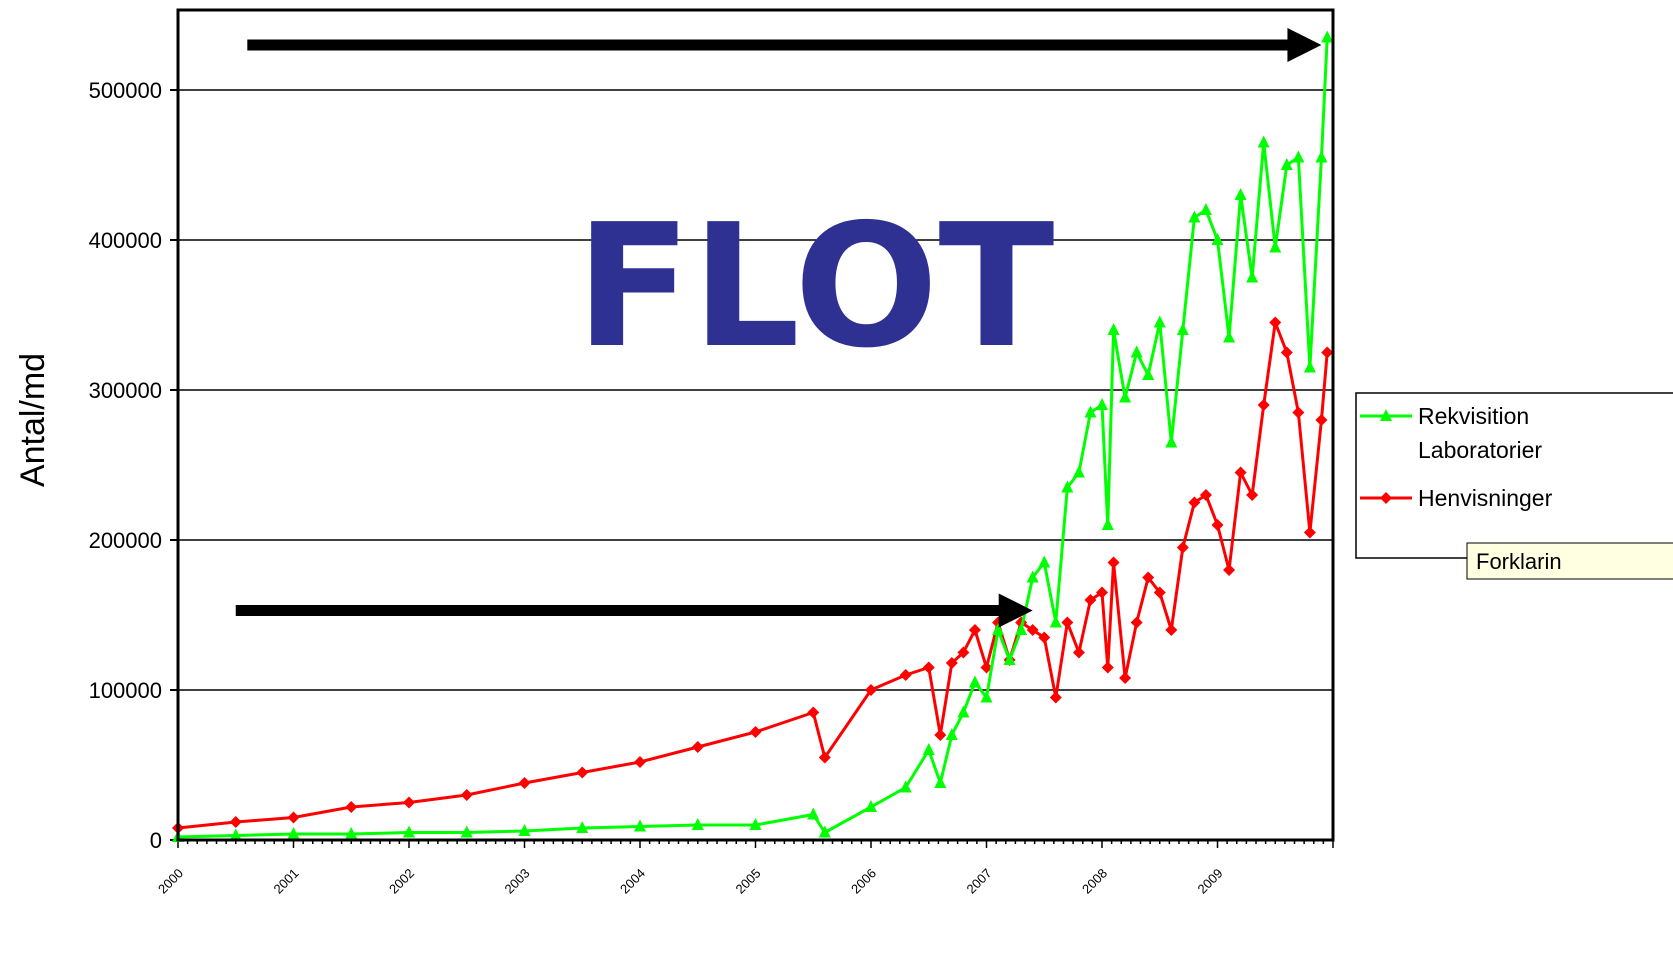 The width and height of the screenshot is (1673, 966). I want to click on y-tick-label: 0, so click(156, 840).